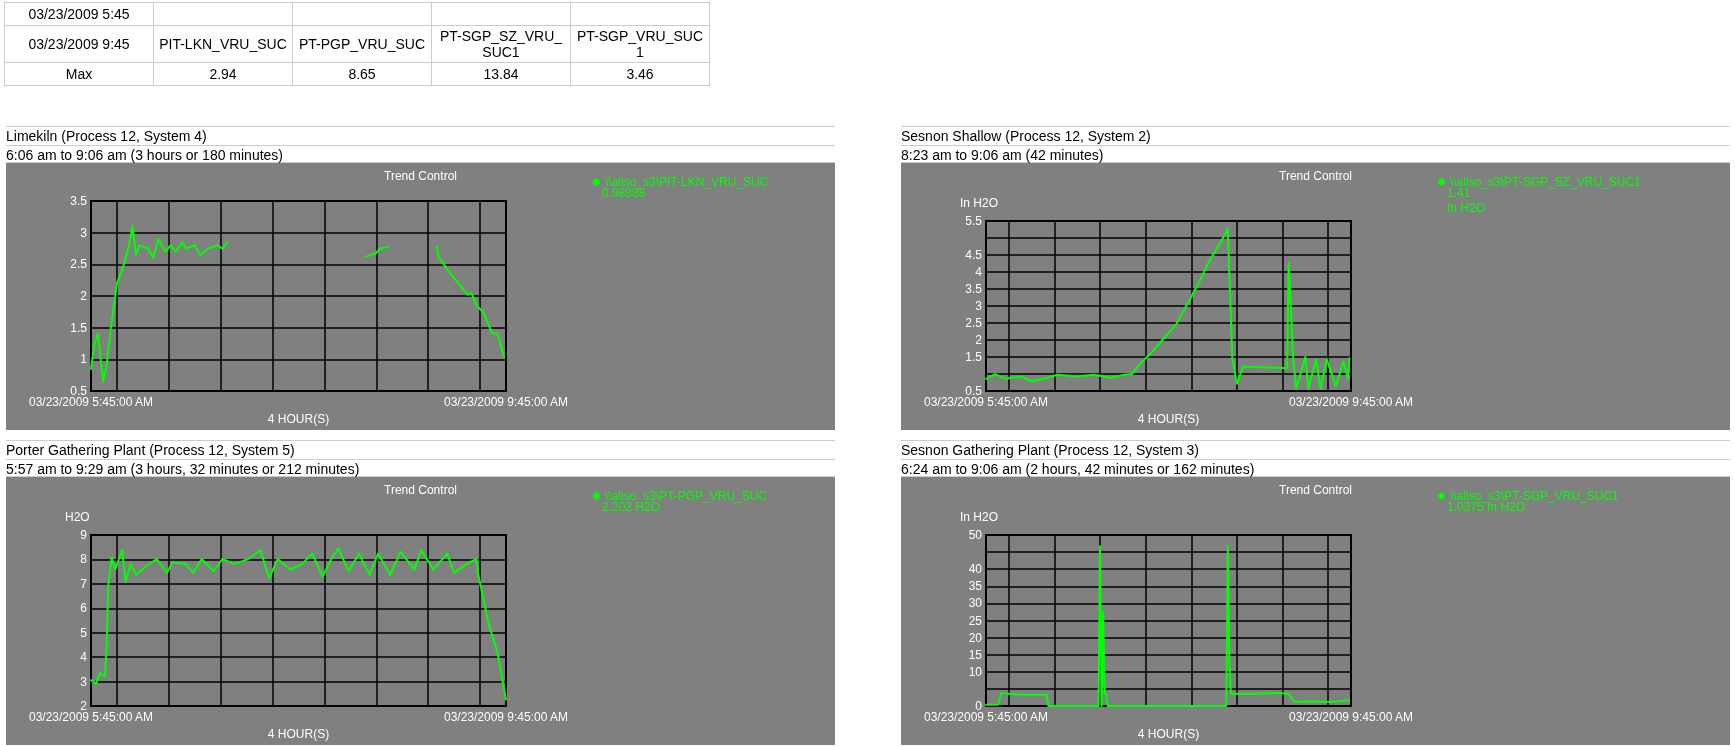  What do you see at coordinates (975, 535) in the screenshot?
I see `y-tick-label: 50` at bounding box center [975, 535].